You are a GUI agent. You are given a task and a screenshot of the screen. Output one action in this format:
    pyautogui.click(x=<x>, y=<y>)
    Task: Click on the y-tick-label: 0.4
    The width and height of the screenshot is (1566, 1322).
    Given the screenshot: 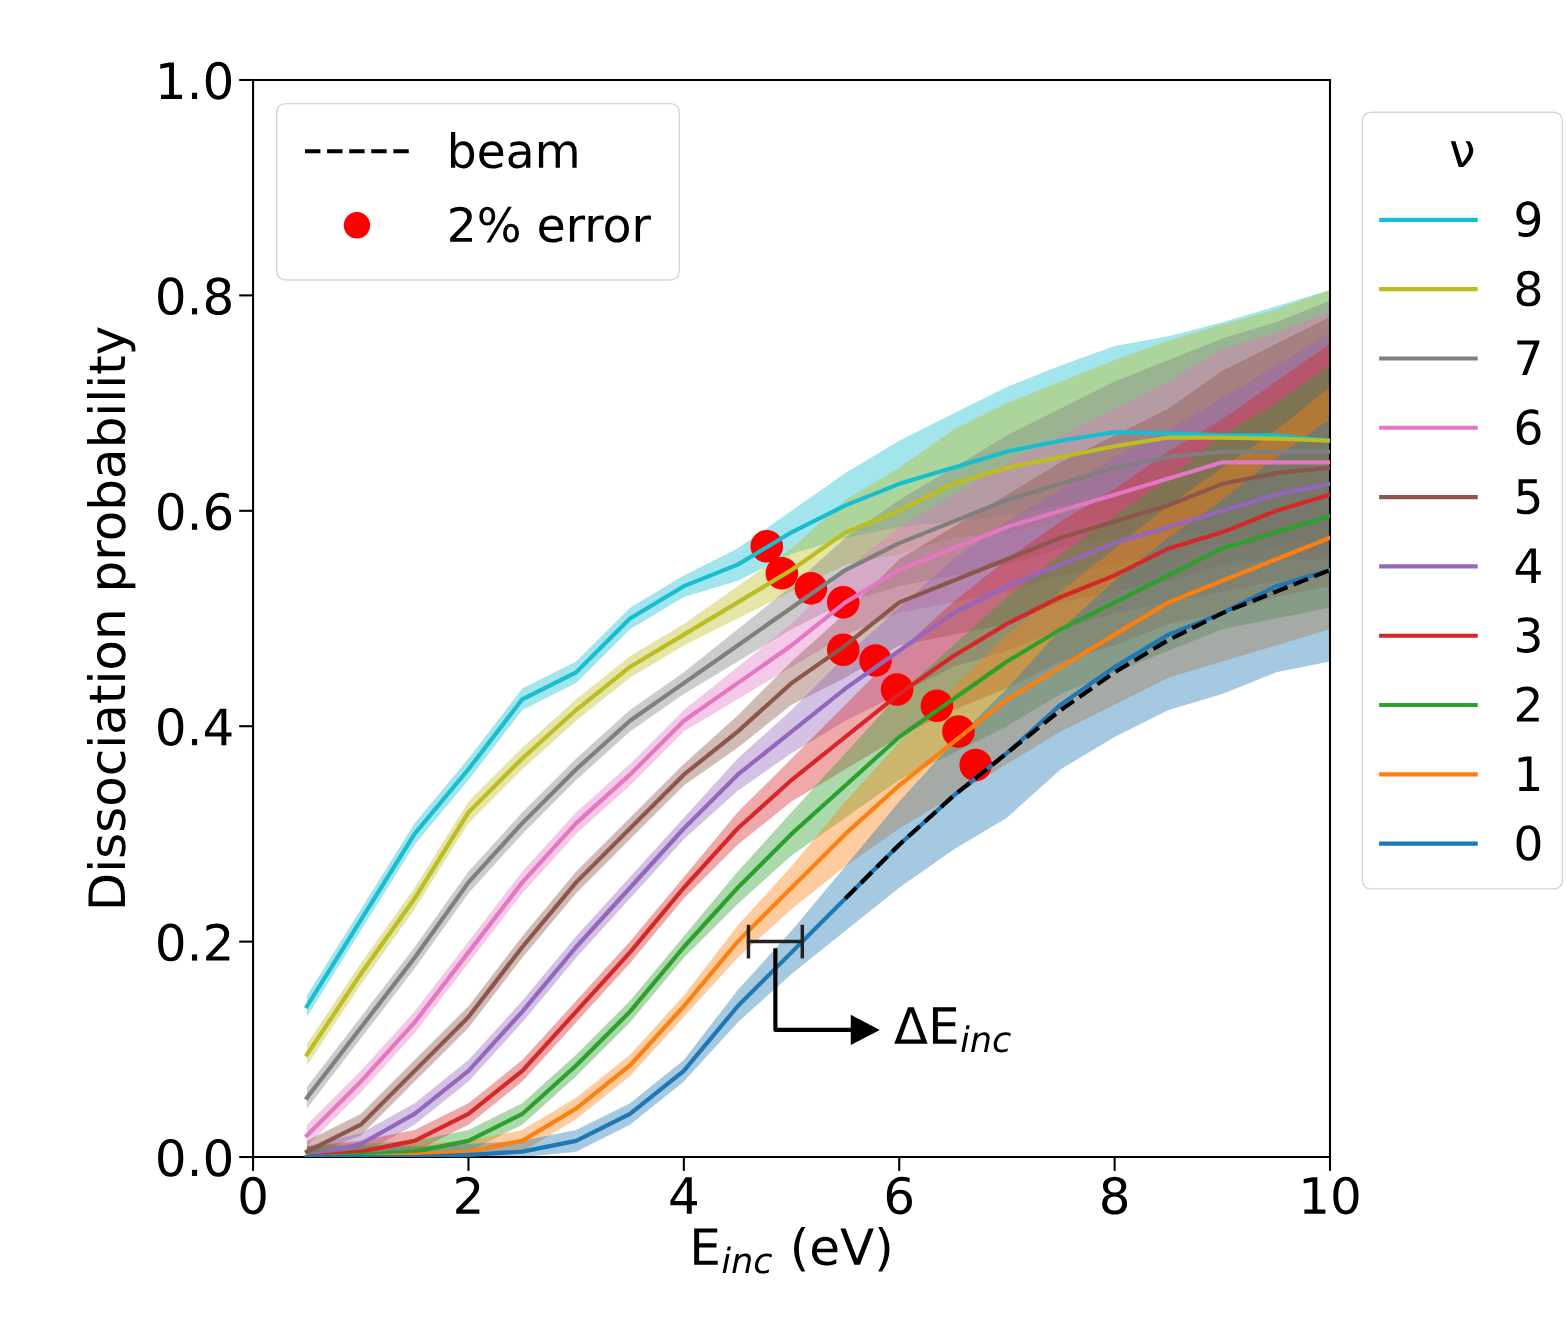 What is the action you would take?
    pyautogui.click(x=195, y=727)
    